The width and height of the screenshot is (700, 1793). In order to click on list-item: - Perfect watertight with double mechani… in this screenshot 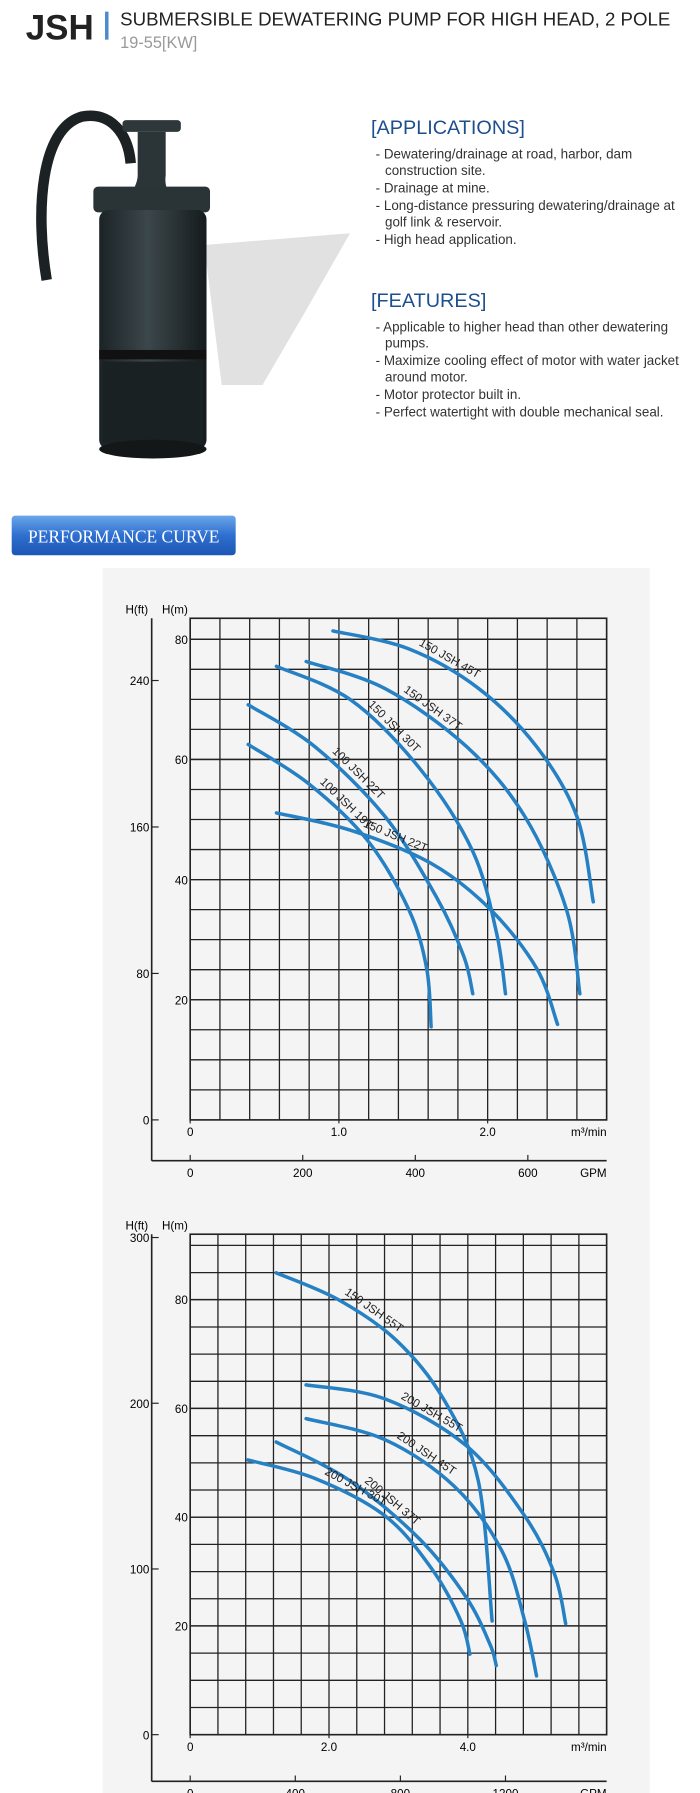, I will do `click(519, 412)`.